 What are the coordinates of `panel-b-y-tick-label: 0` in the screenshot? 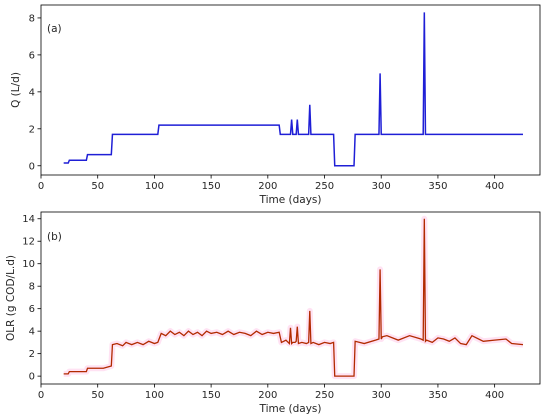 It's located at (32, 377).